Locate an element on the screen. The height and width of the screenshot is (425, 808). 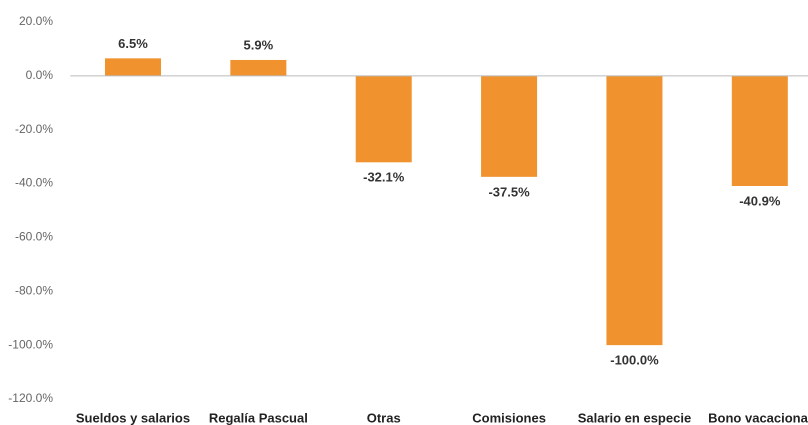
value-label: 5.9% is located at coordinates (259, 44).